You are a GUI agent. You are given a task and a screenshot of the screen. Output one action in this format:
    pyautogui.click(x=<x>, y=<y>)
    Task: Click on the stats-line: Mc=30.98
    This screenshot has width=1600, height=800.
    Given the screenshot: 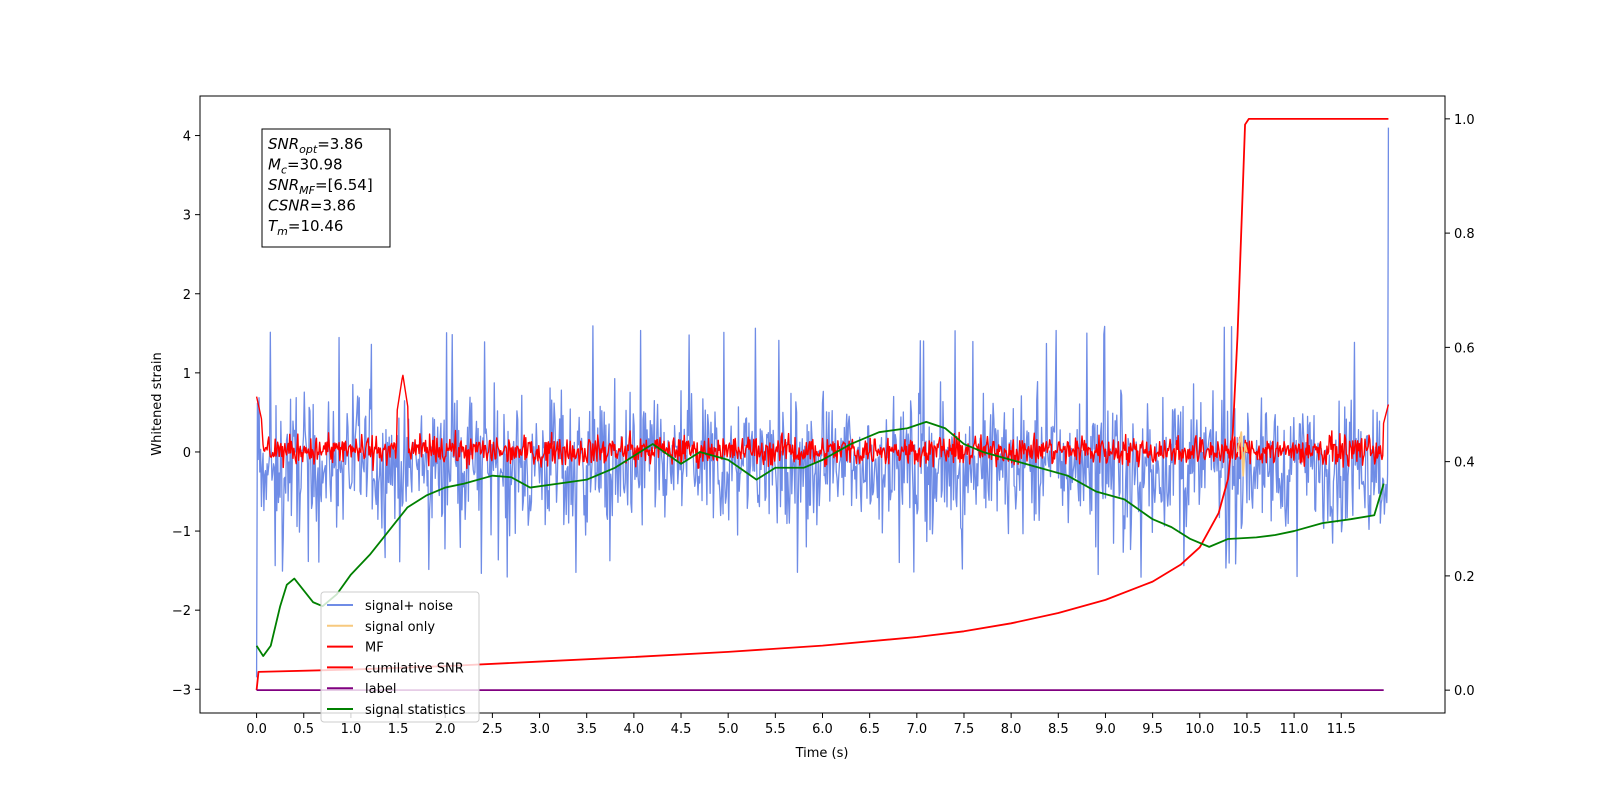 What is the action you would take?
    pyautogui.click(x=305, y=166)
    